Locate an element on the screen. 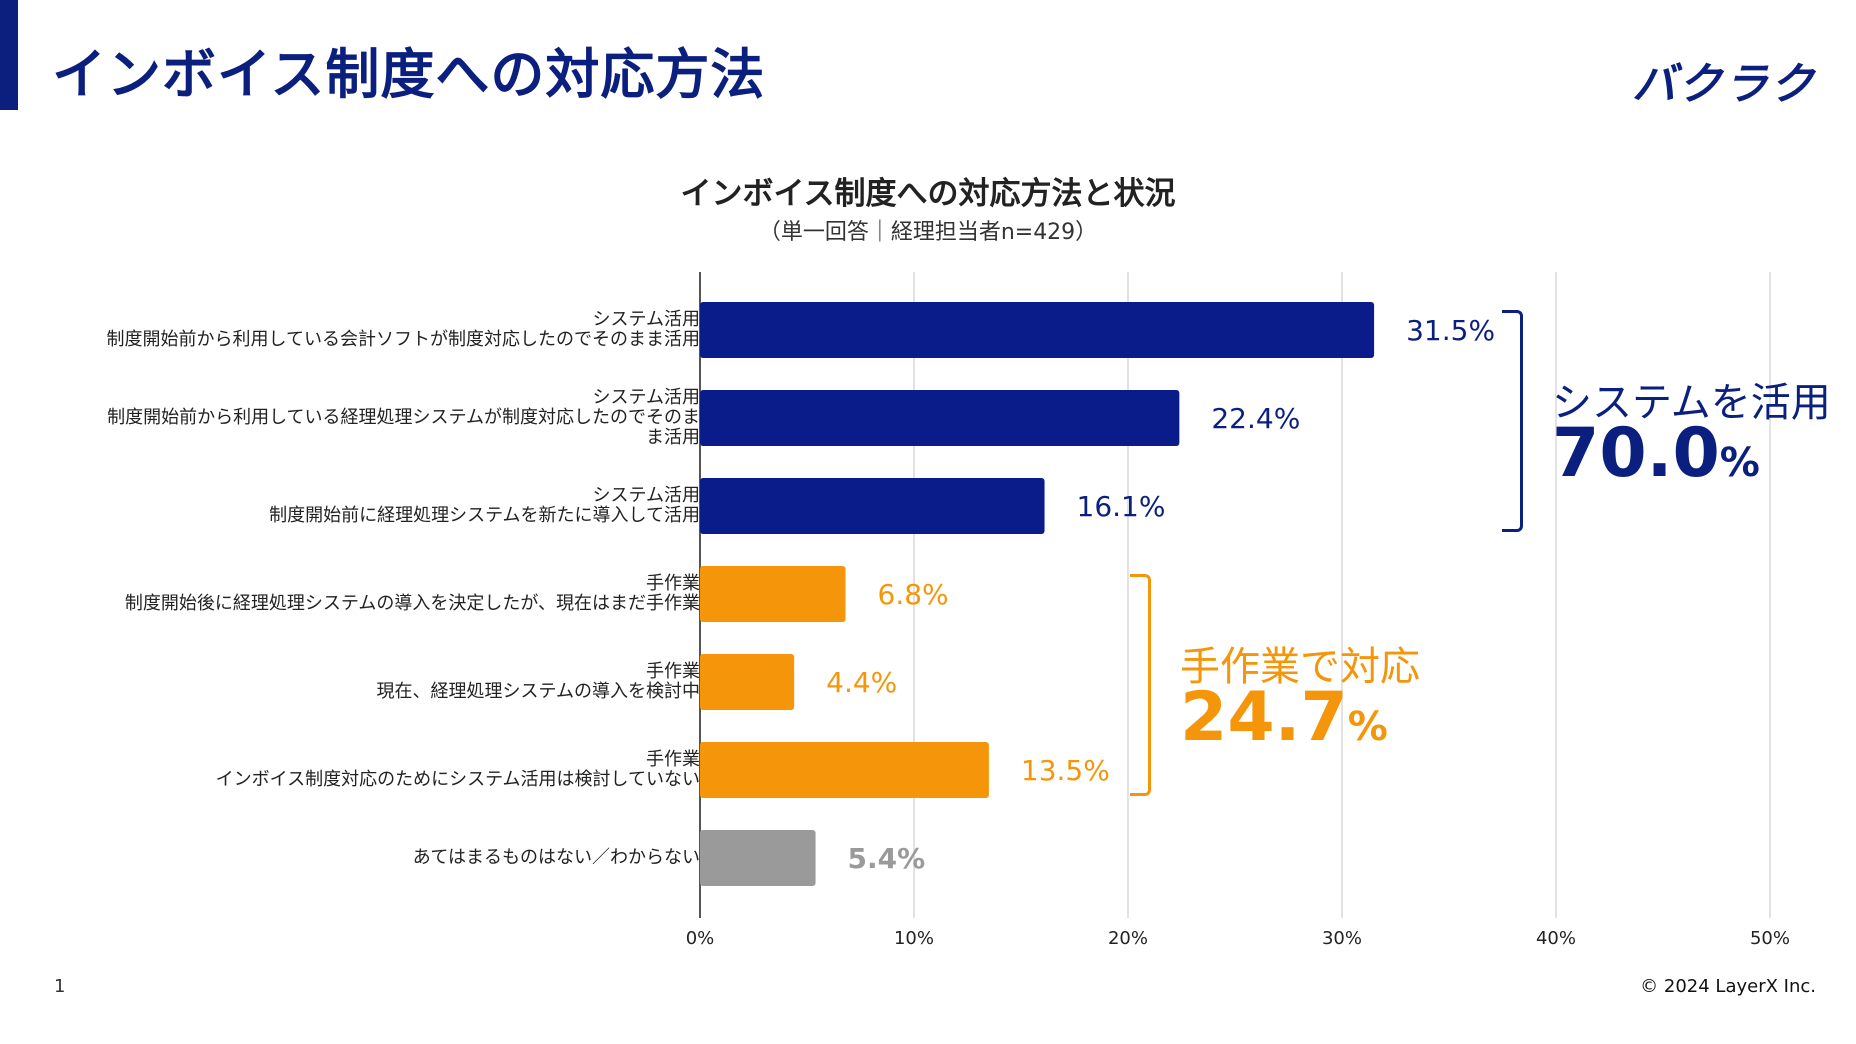 The height and width of the screenshot is (1044, 1856). category-label-line: 制度開始前に経理処理システムを新たに導入して活用 is located at coordinates (484, 515).